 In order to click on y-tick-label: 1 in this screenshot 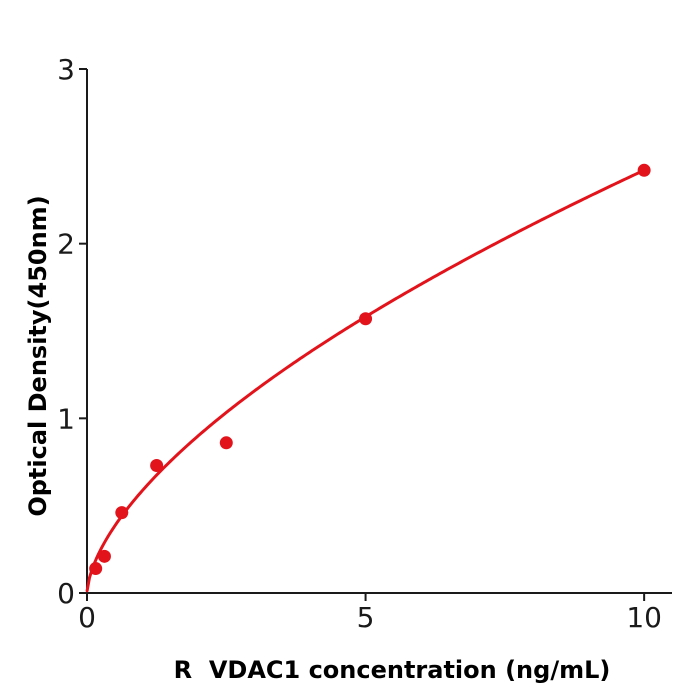, I will do `click(66, 418)`.